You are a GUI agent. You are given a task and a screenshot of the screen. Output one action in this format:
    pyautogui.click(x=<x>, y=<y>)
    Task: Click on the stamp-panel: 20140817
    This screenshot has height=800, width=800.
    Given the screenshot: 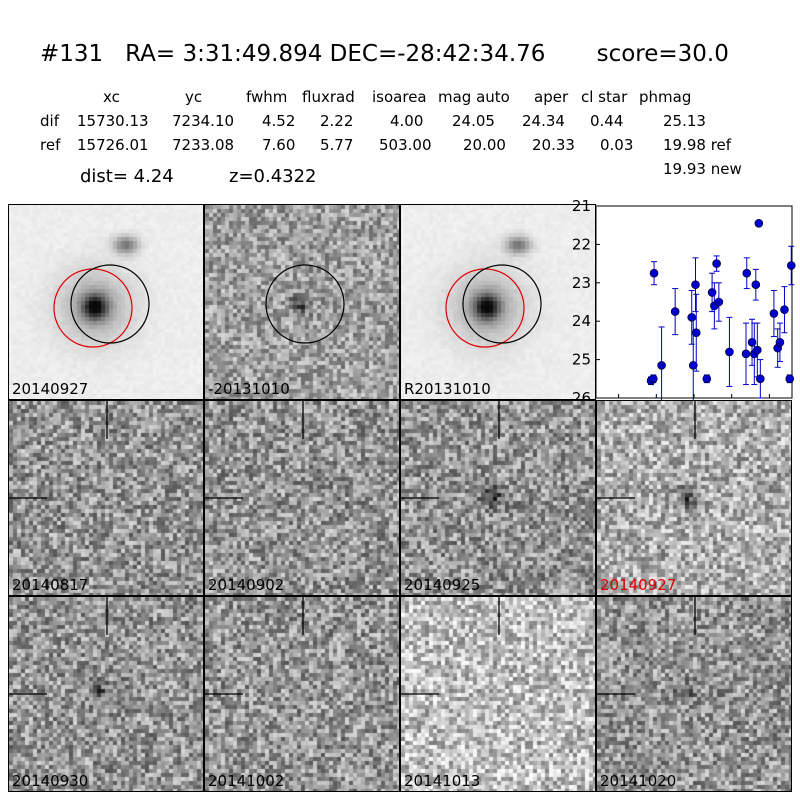 What is the action you would take?
    pyautogui.click(x=106, y=498)
    